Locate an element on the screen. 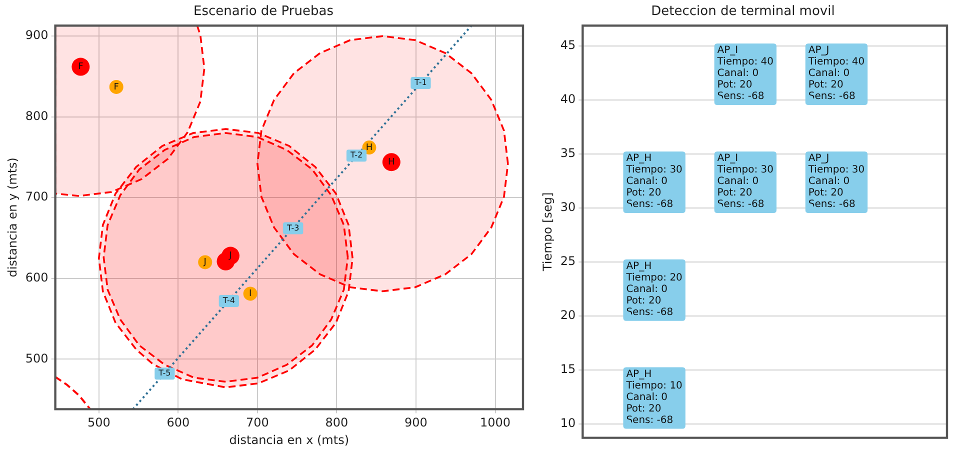 This screenshot has width=961, height=452. y-tick-label: 600 is located at coordinates (36, 277).